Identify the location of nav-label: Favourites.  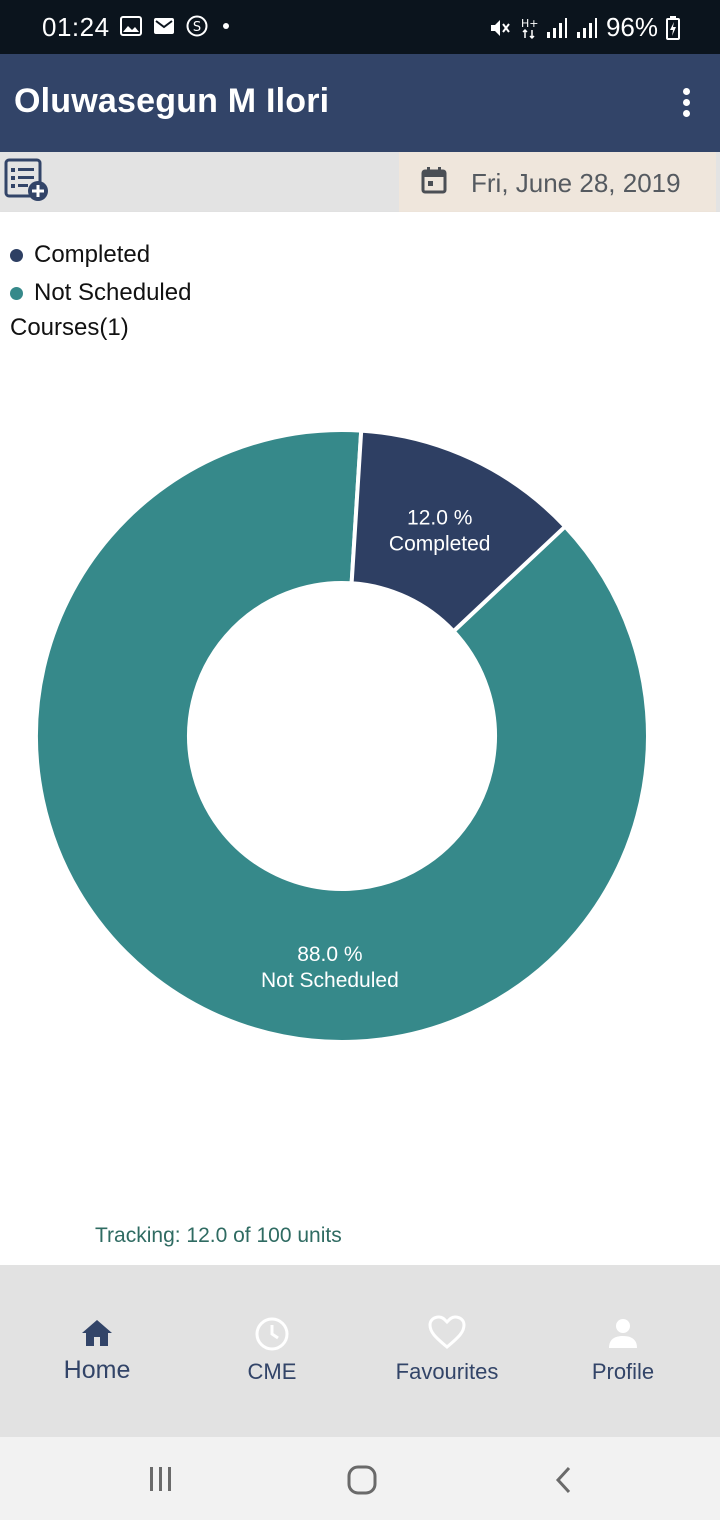
(447, 1371).